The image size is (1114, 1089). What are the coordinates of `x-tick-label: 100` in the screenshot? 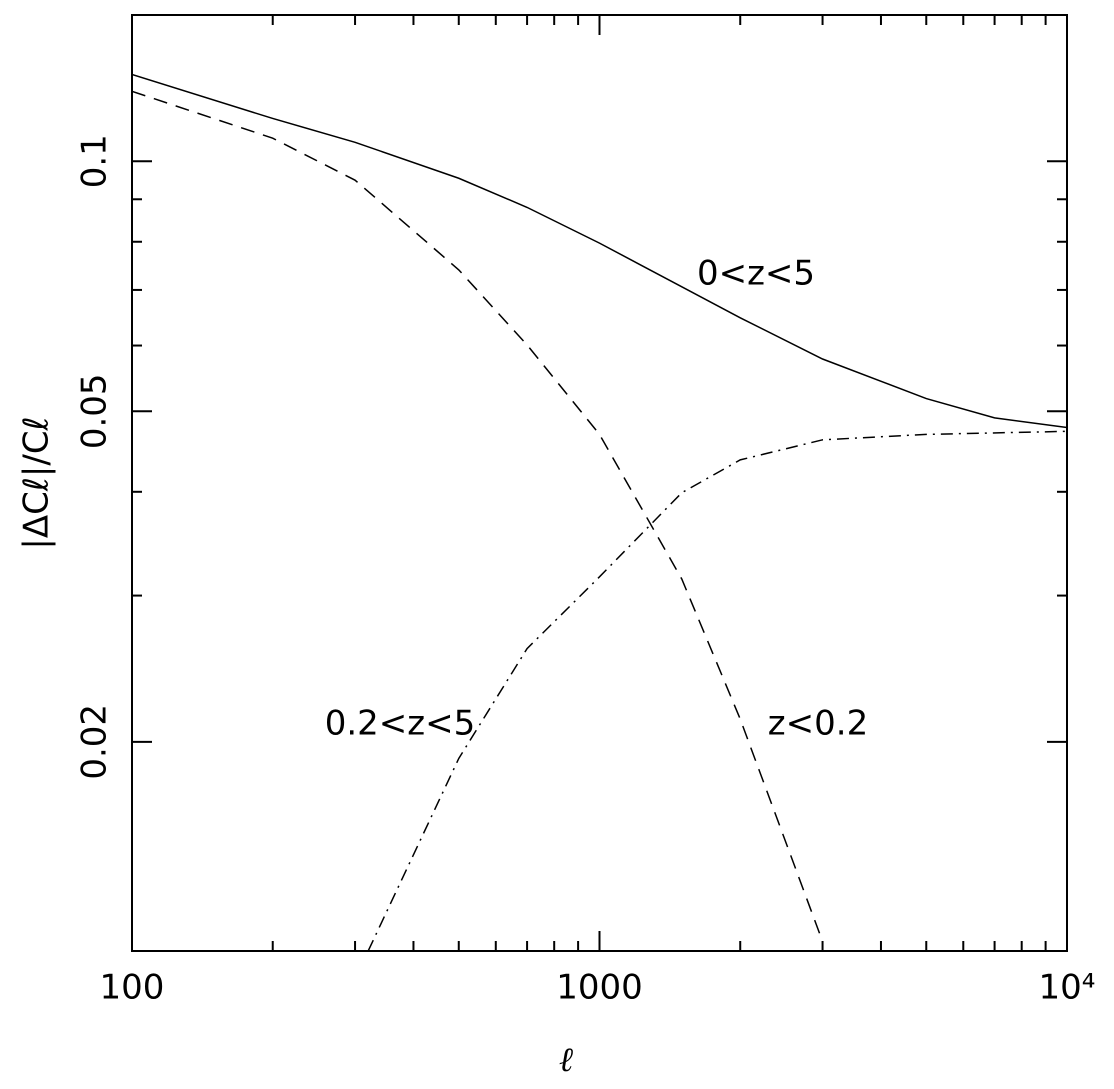 It's located at (132, 988).